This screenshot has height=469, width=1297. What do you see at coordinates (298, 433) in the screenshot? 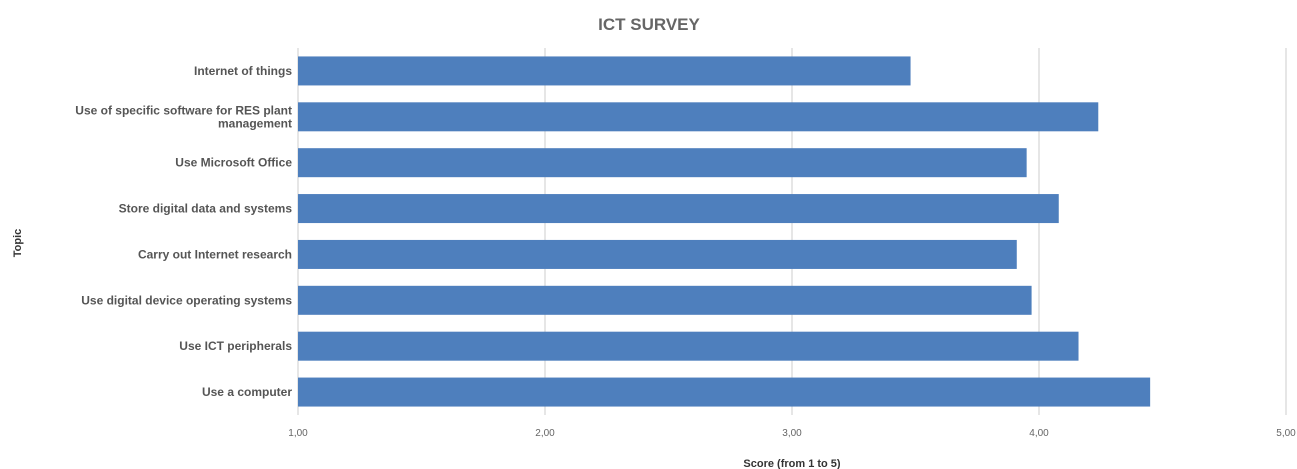
I see `x-tick-label: 1,00` at bounding box center [298, 433].